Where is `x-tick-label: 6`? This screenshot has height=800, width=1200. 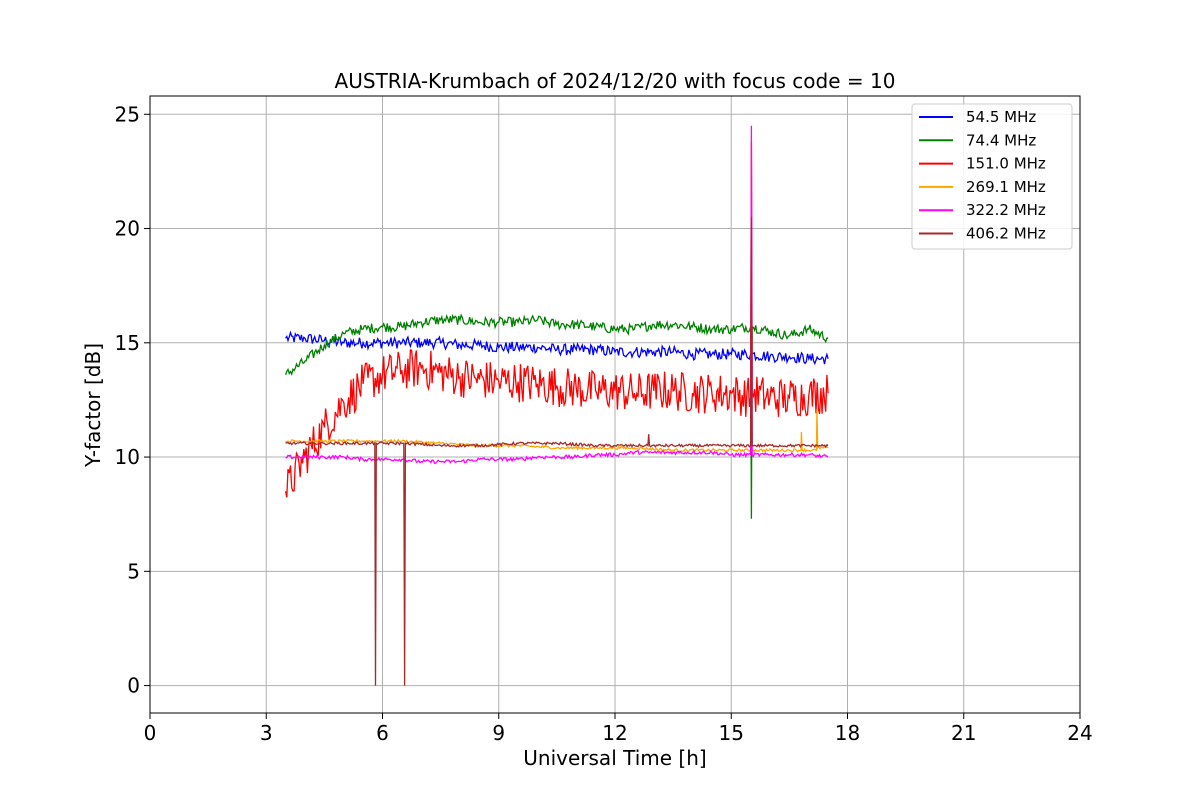 x-tick-label: 6 is located at coordinates (382, 733).